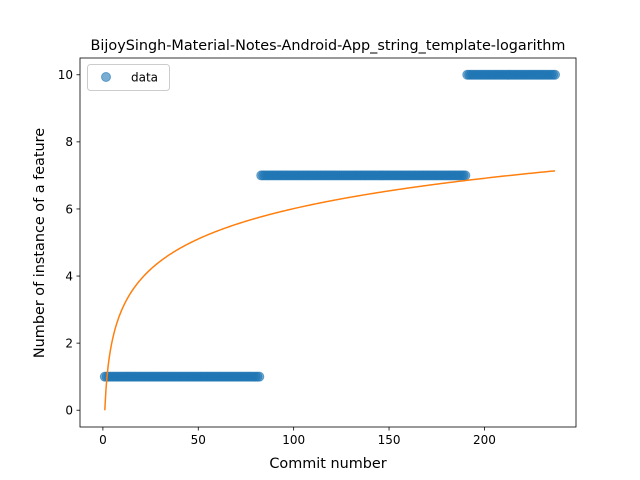  What do you see at coordinates (293, 440) in the screenshot?
I see `x-tick-label: 100` at bounding box center [293, 440].